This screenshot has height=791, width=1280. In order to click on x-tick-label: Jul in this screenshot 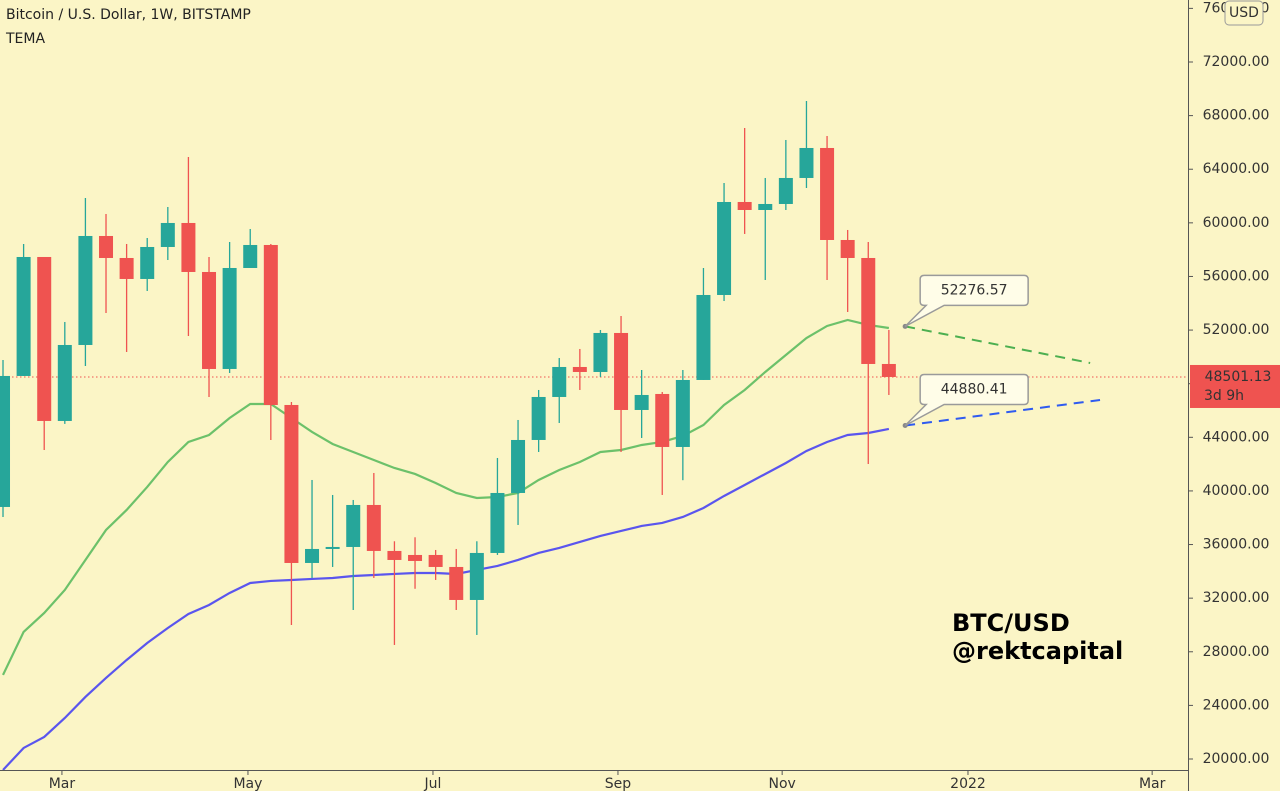, I will do `click(433, 783)`.